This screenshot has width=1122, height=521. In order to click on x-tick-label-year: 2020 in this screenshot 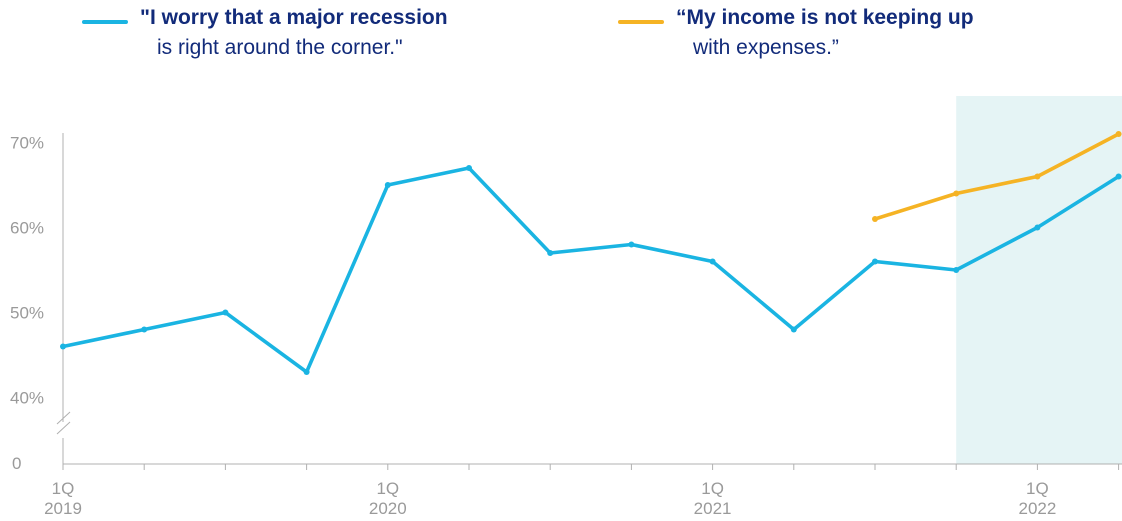, I will do `click(388, 508)`.